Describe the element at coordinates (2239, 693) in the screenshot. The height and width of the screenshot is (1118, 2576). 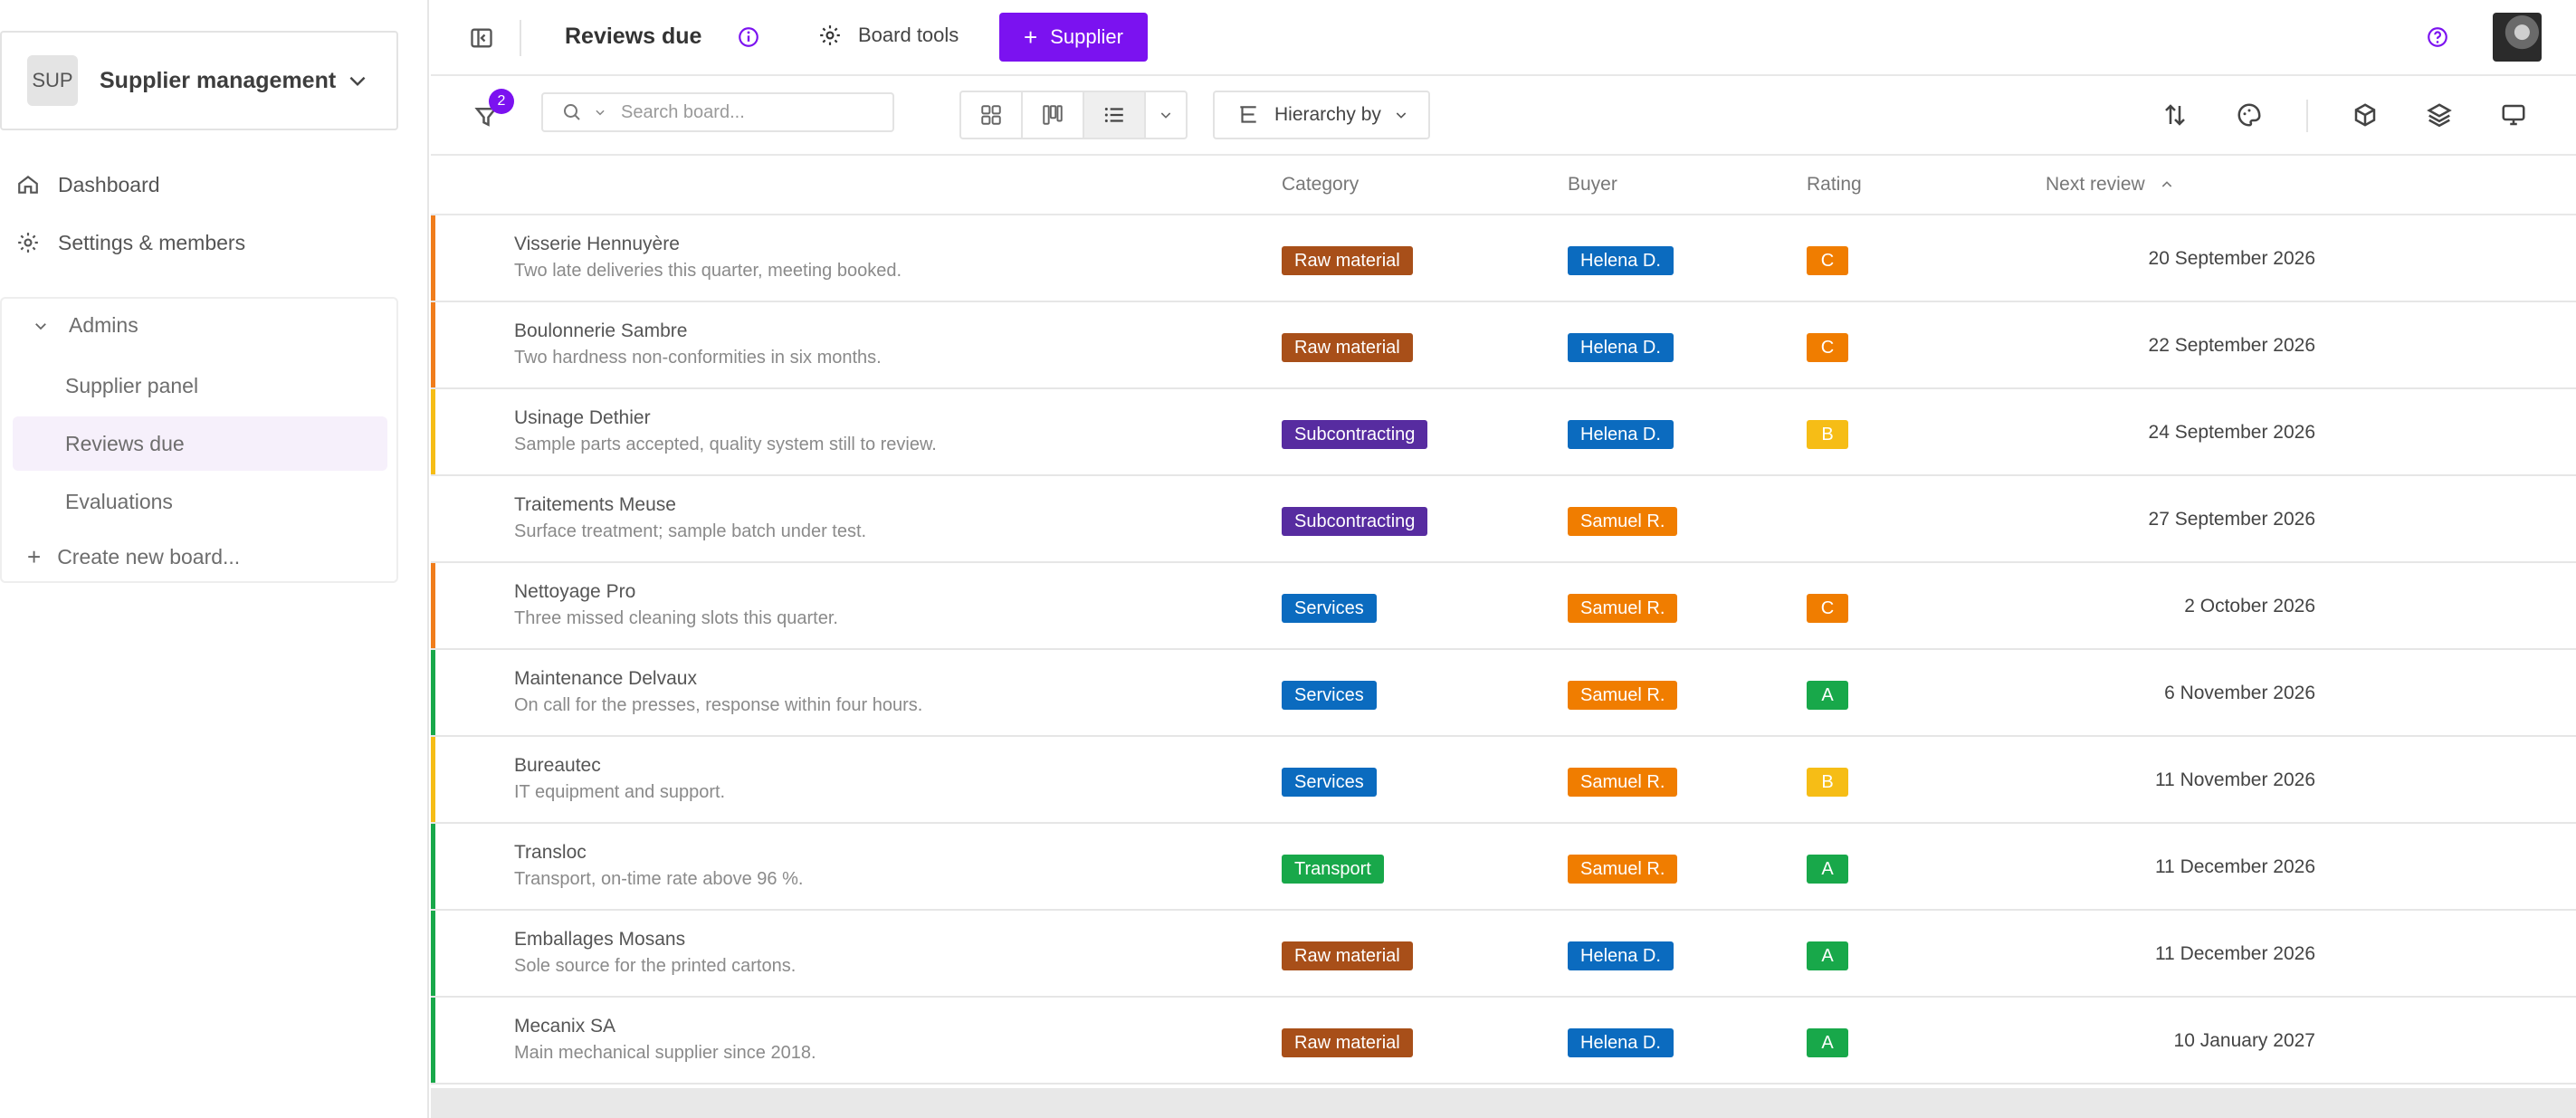
I see `next-review-date: 6 November 2026` at that location.